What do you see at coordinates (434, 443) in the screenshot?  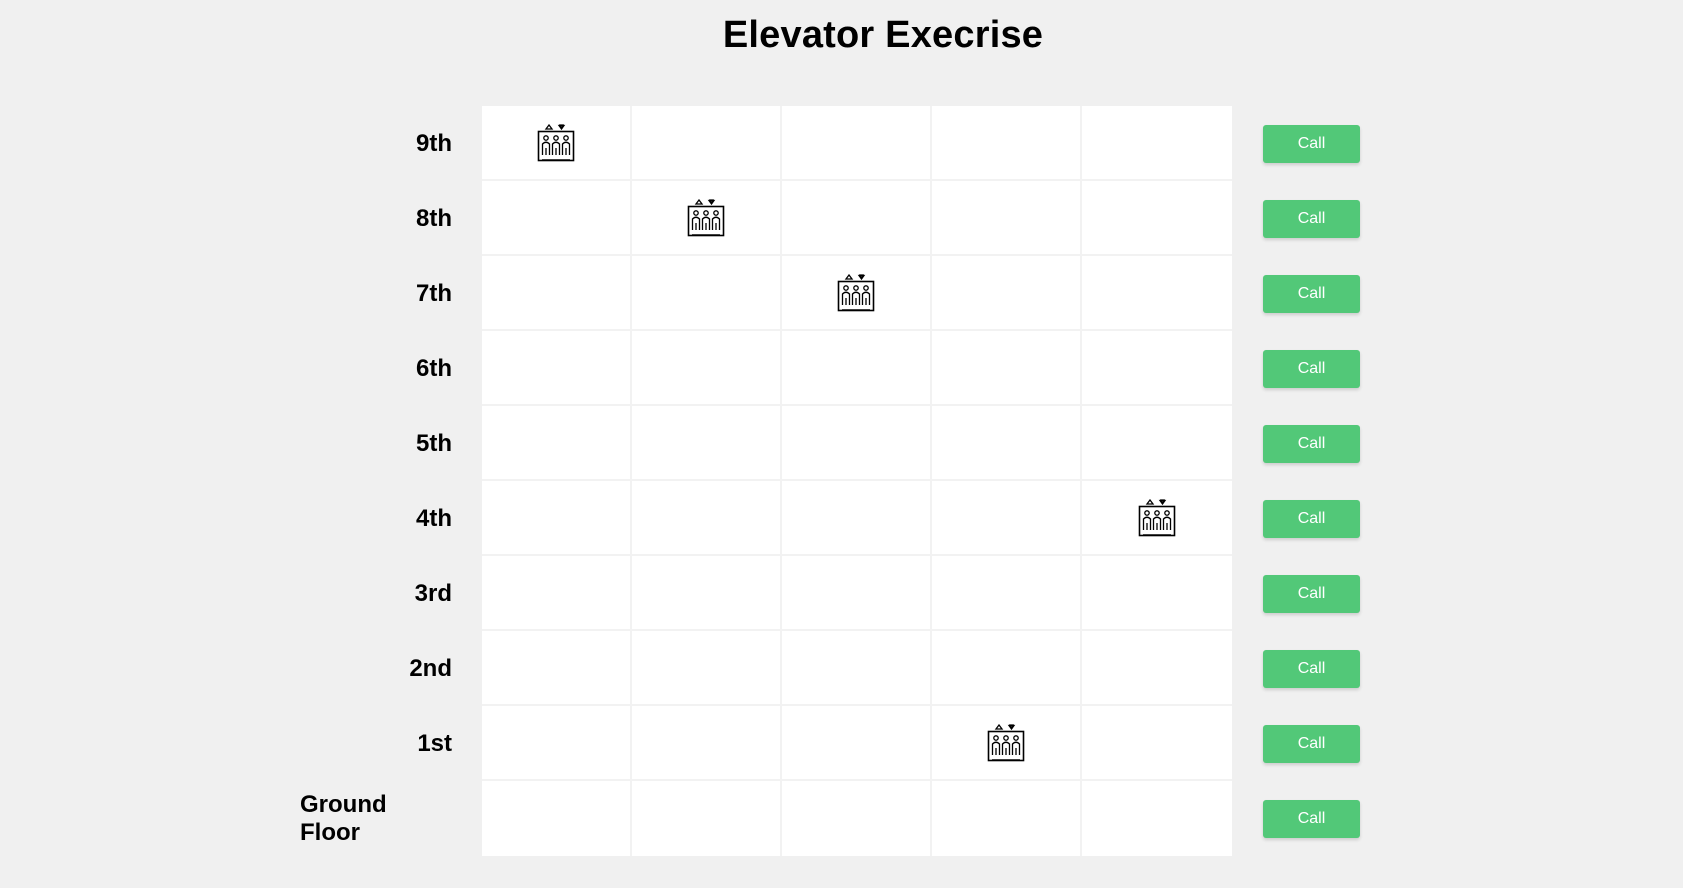 I see `floor-label: 5th` at bounding box center [434, 443].